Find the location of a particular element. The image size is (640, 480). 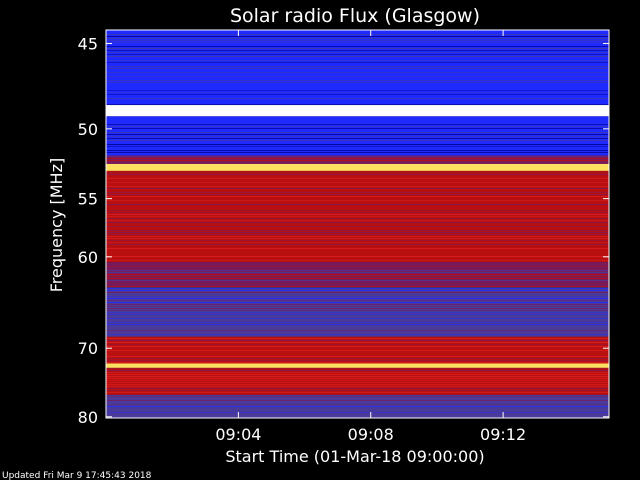

updated-timestamp: Updated Fri Mar 9 17:45:43 2018 is located at coordinates (77, 475).